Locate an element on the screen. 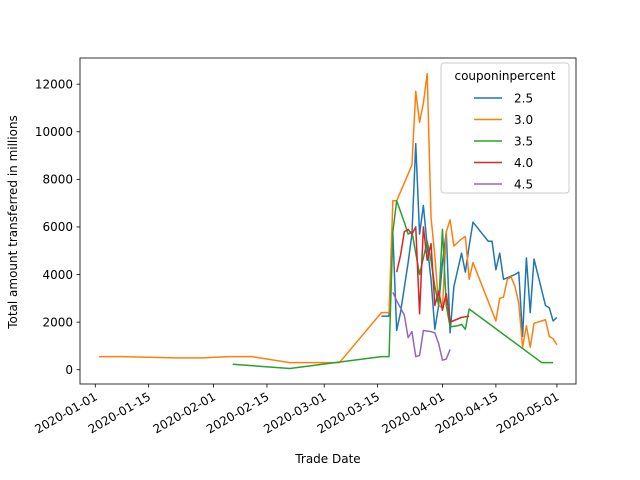 The height and width of the screenshot is (480, 640). legend-label-1: 3.0 is located at coordinates (523, 120).